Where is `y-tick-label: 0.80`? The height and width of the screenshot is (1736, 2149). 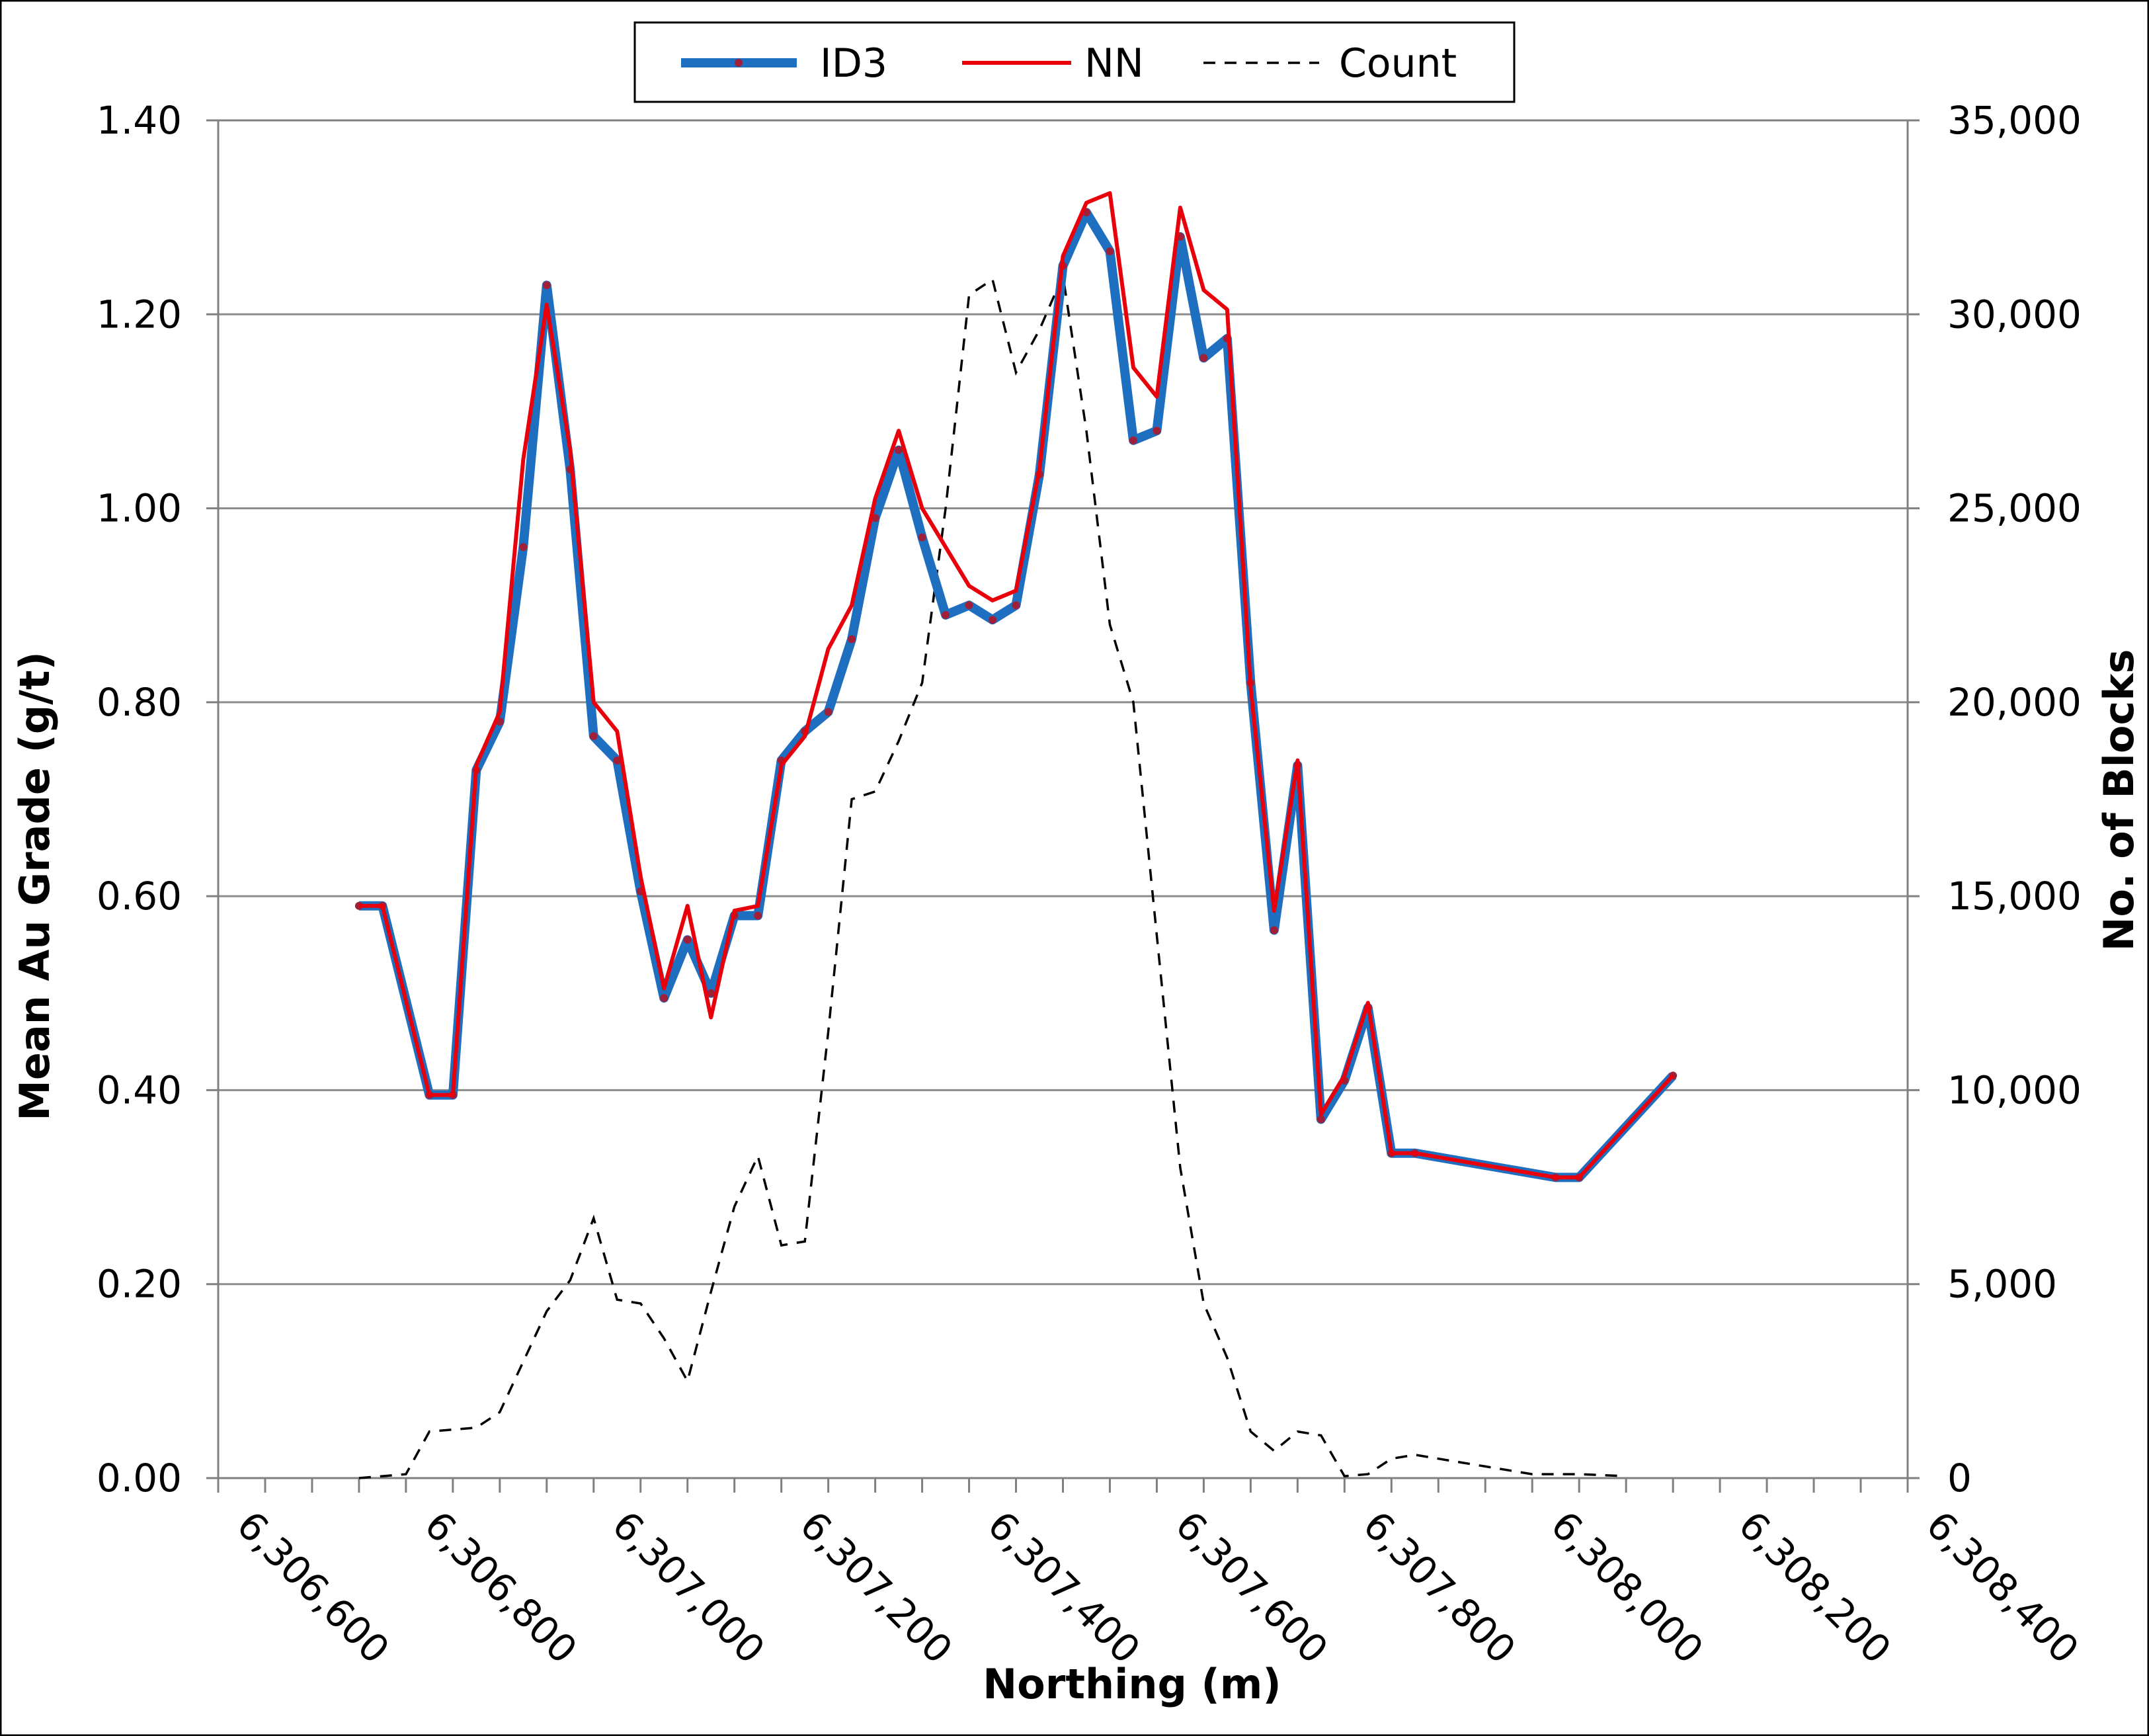
y-tick-label: 0.80 is located at coordinates (139, 702).